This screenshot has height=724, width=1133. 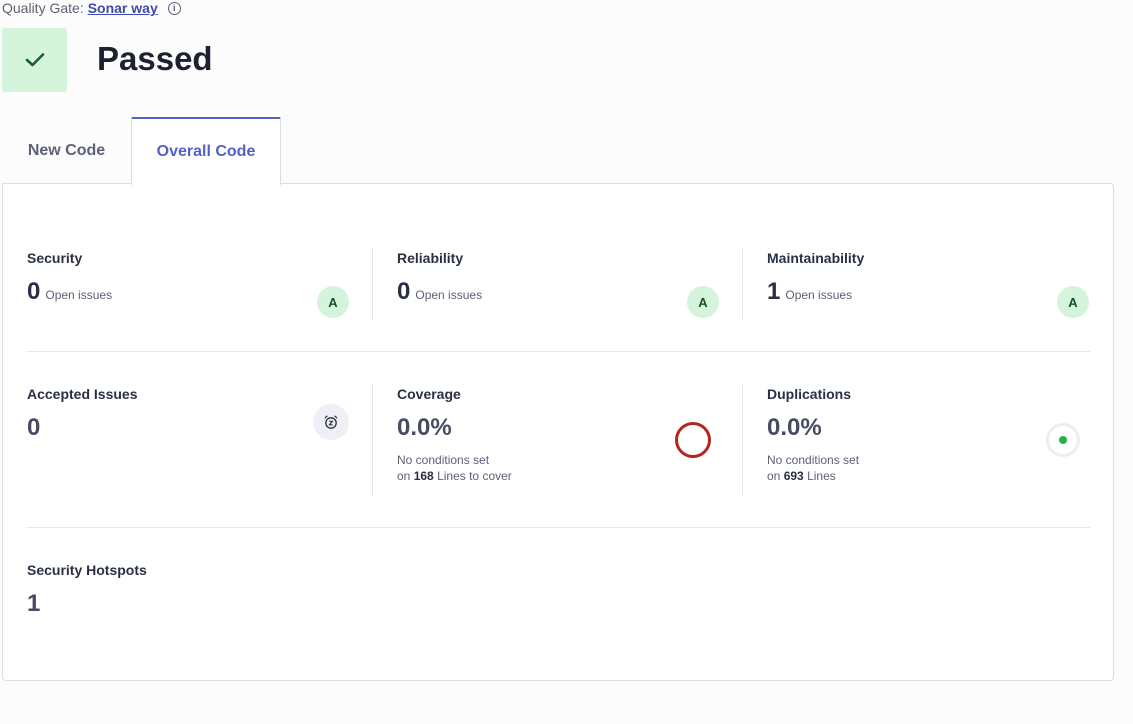 What do you see at coordinates (558, 278) in the screenshot?
I see `reliability-metric: Reliability 0 Open issues` at bounding box center [558, 278].